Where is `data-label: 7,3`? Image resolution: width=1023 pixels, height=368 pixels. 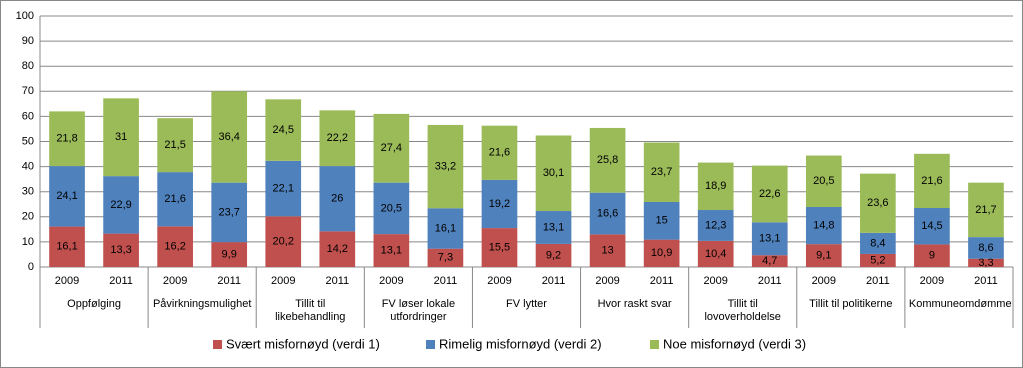 data-label: 7,3 is located at coordinates (445, 258).